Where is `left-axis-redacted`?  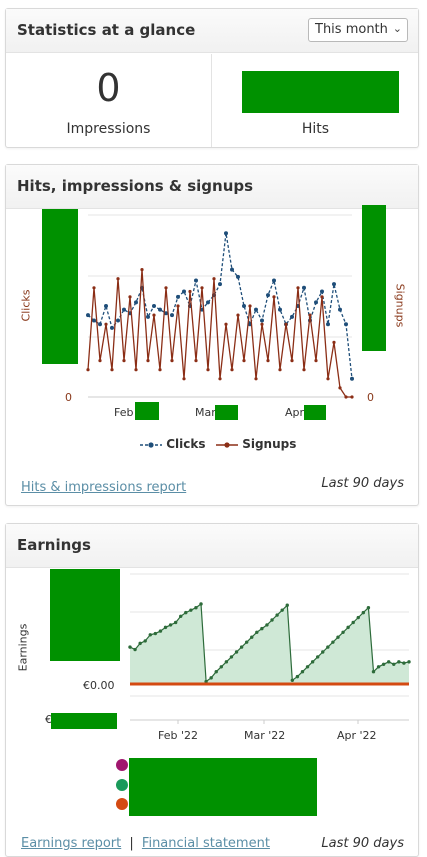
left-axis-redacted is located at coordinates (60, 286).